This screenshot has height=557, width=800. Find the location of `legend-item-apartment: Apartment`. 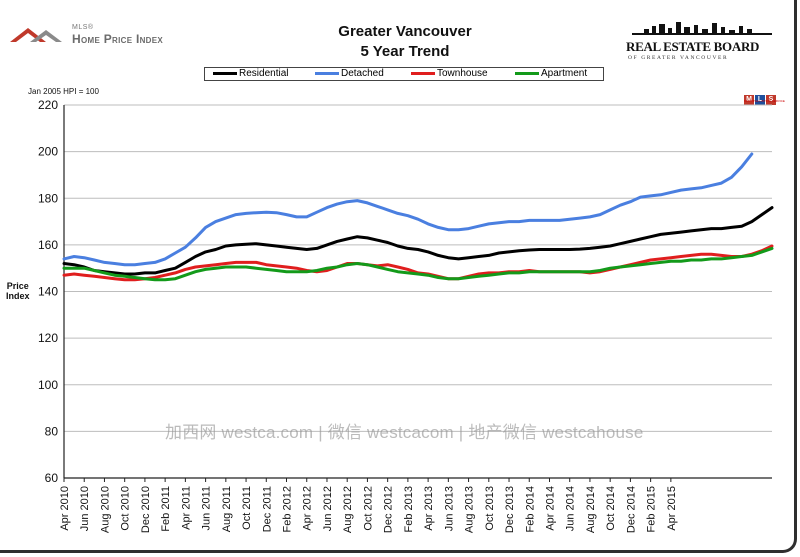

legend-item-apartment: Apartment is located at coordinates (551, 74).